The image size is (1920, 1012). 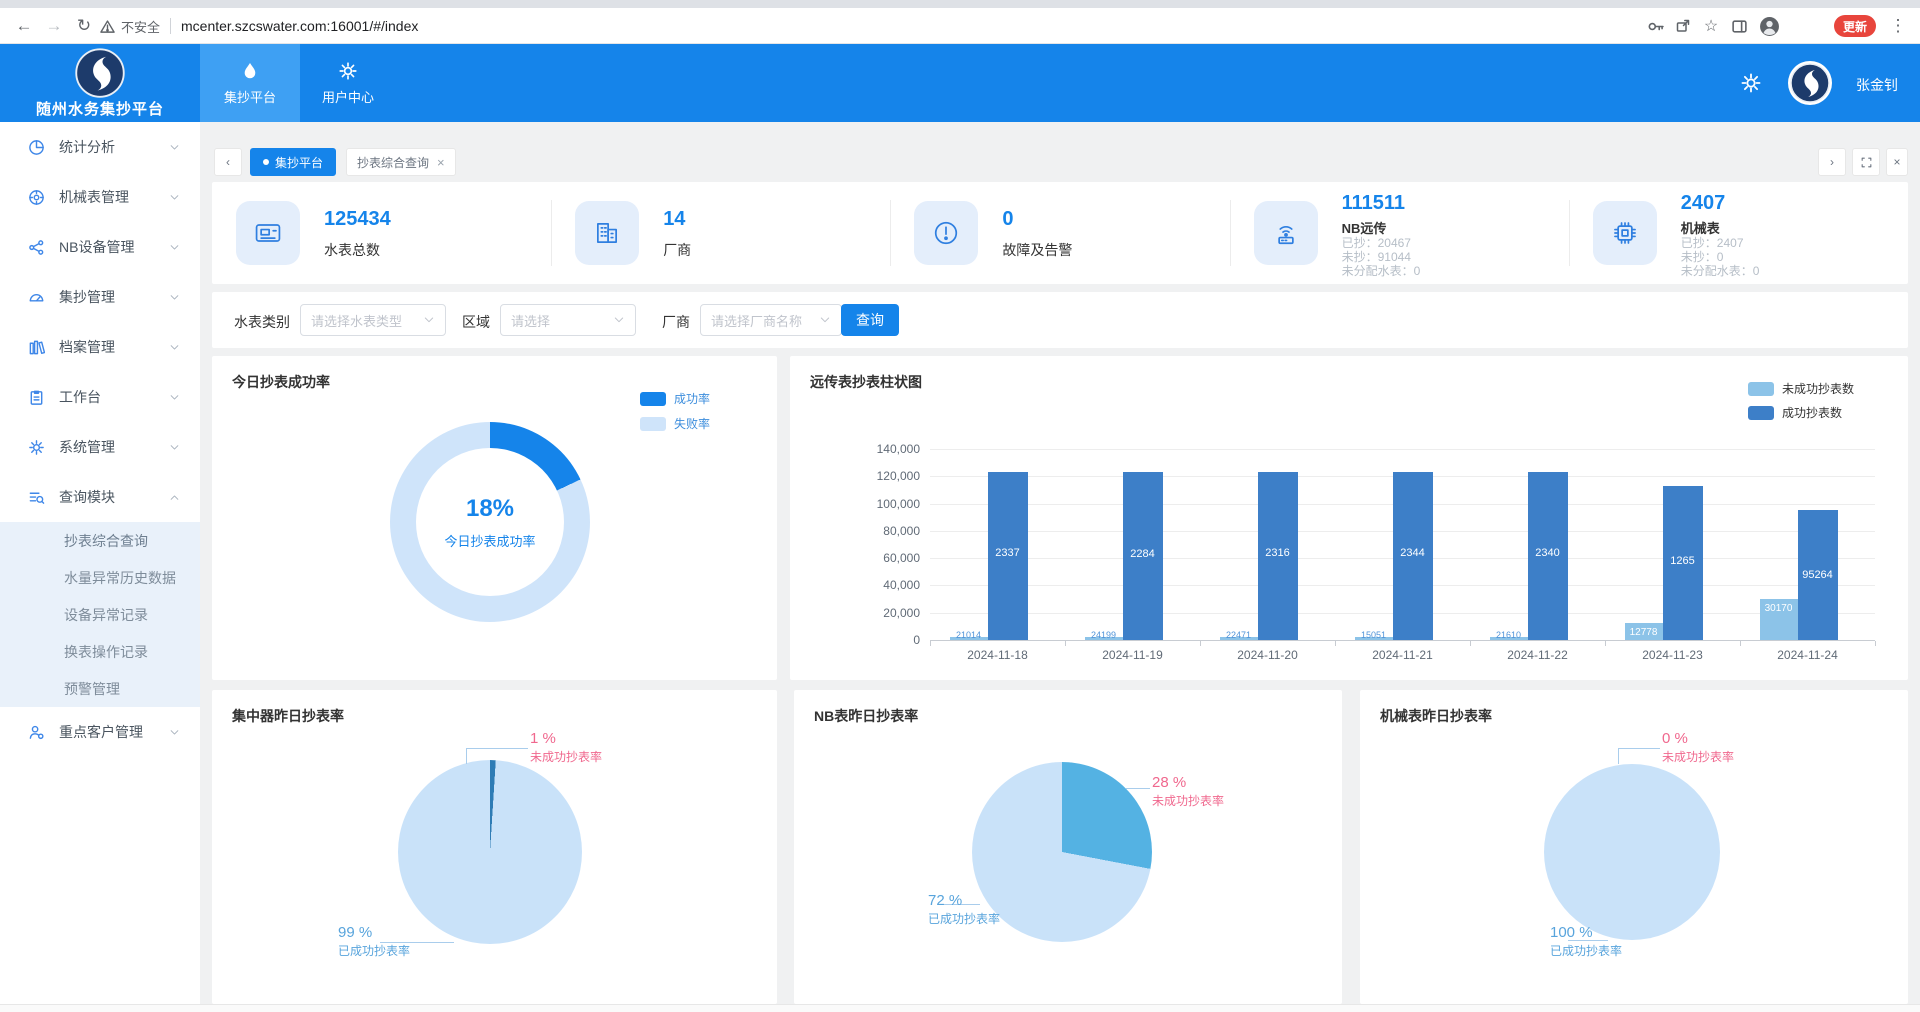 I want to click on stats-icon, so click(x=36, y=147).